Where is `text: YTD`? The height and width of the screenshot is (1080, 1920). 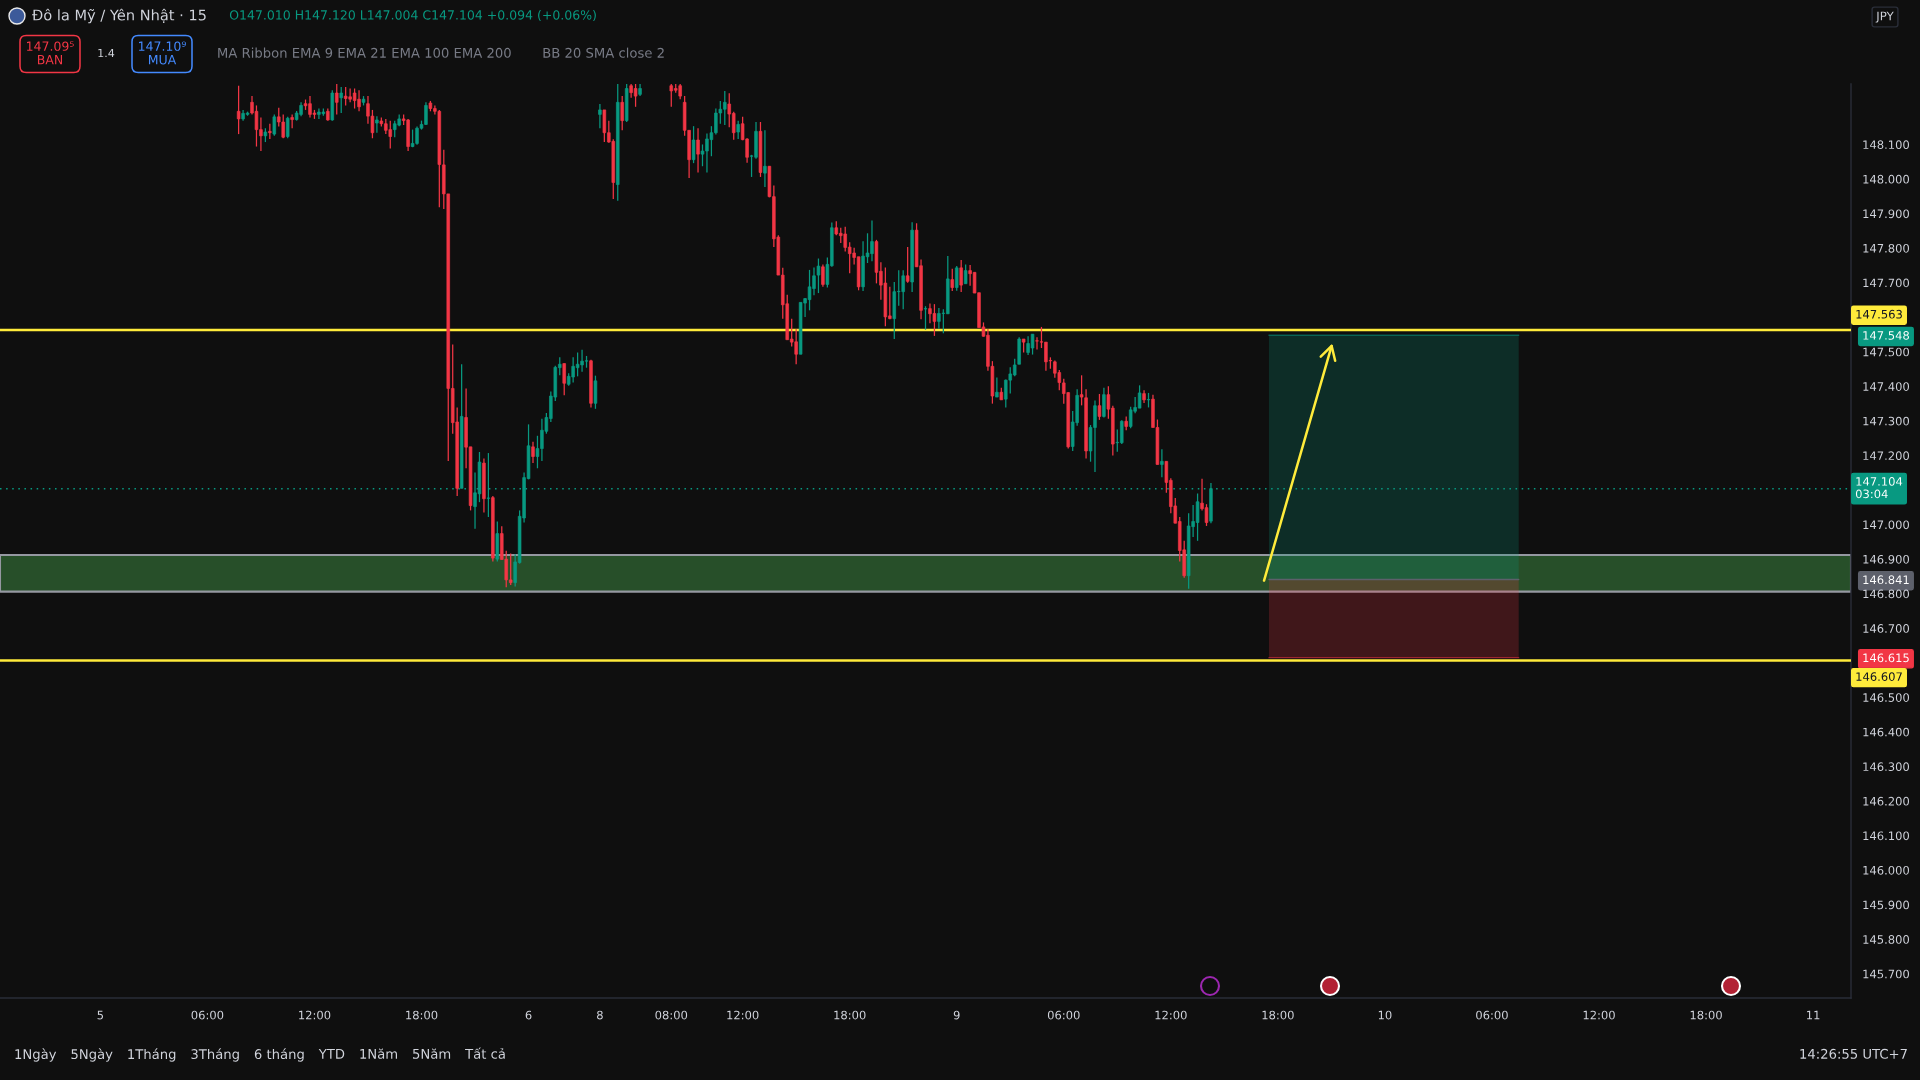
text: YTD is located at coordinates (331, 1054).